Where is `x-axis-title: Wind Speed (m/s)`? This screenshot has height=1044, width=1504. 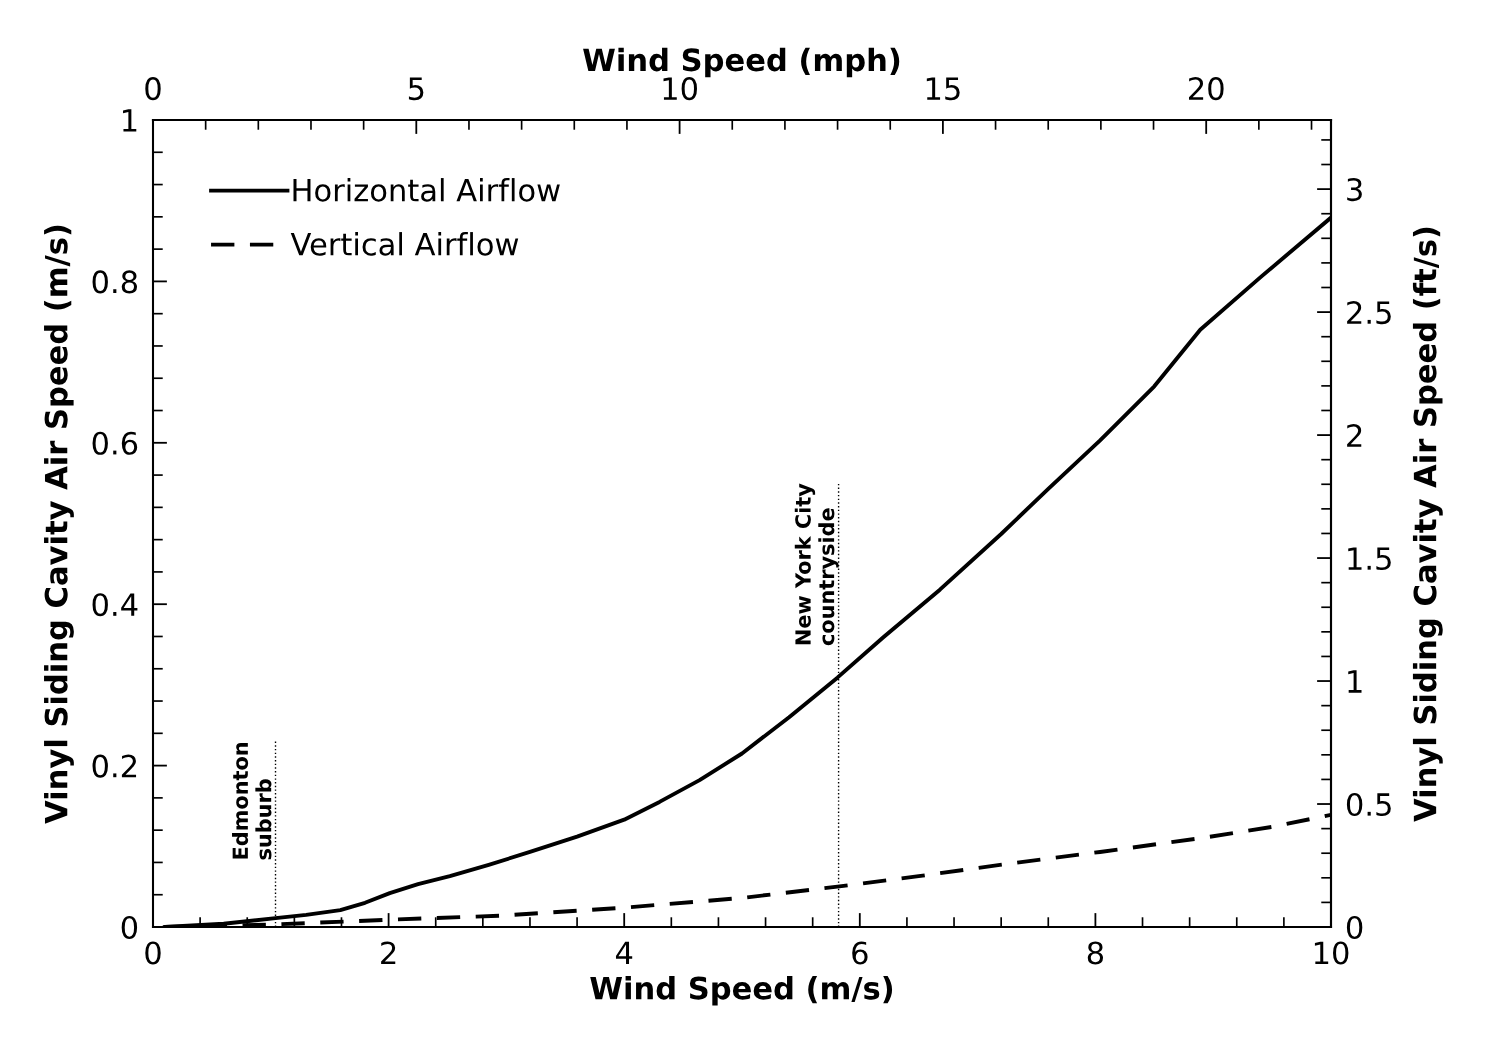
x-axis-title: Wind Speed (m/s) is located at coordinates (741, 991).